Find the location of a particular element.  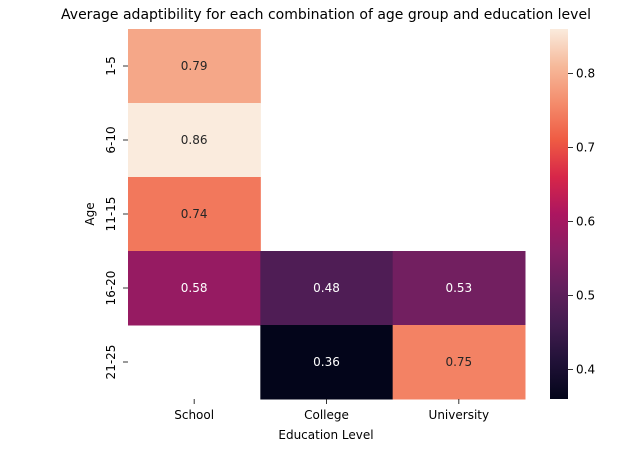

x-axis: School College University is located at coordinates (331, 410).